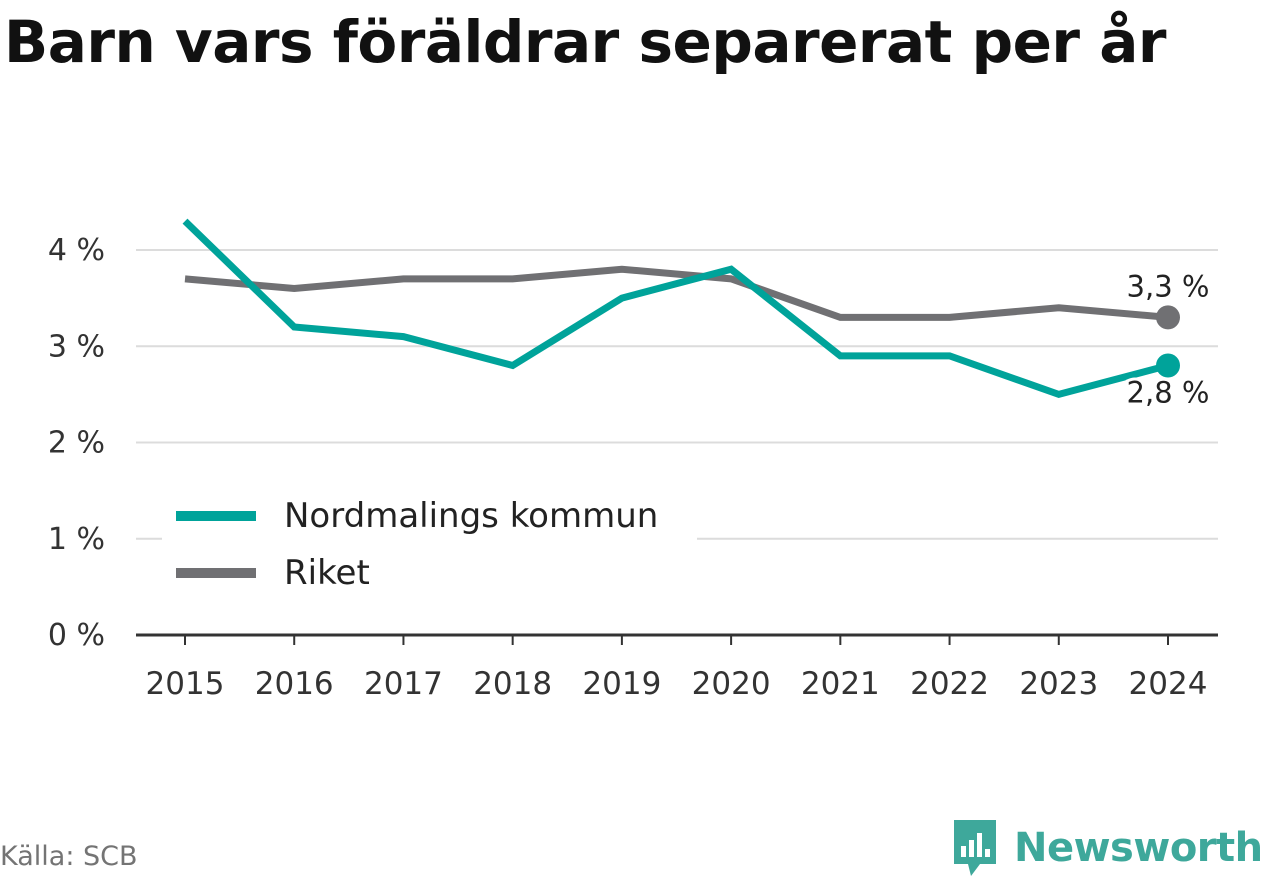  Describe the element at coordinates (294, 684) in the screenshot. I see `x-tick-label: 2016` at that location.